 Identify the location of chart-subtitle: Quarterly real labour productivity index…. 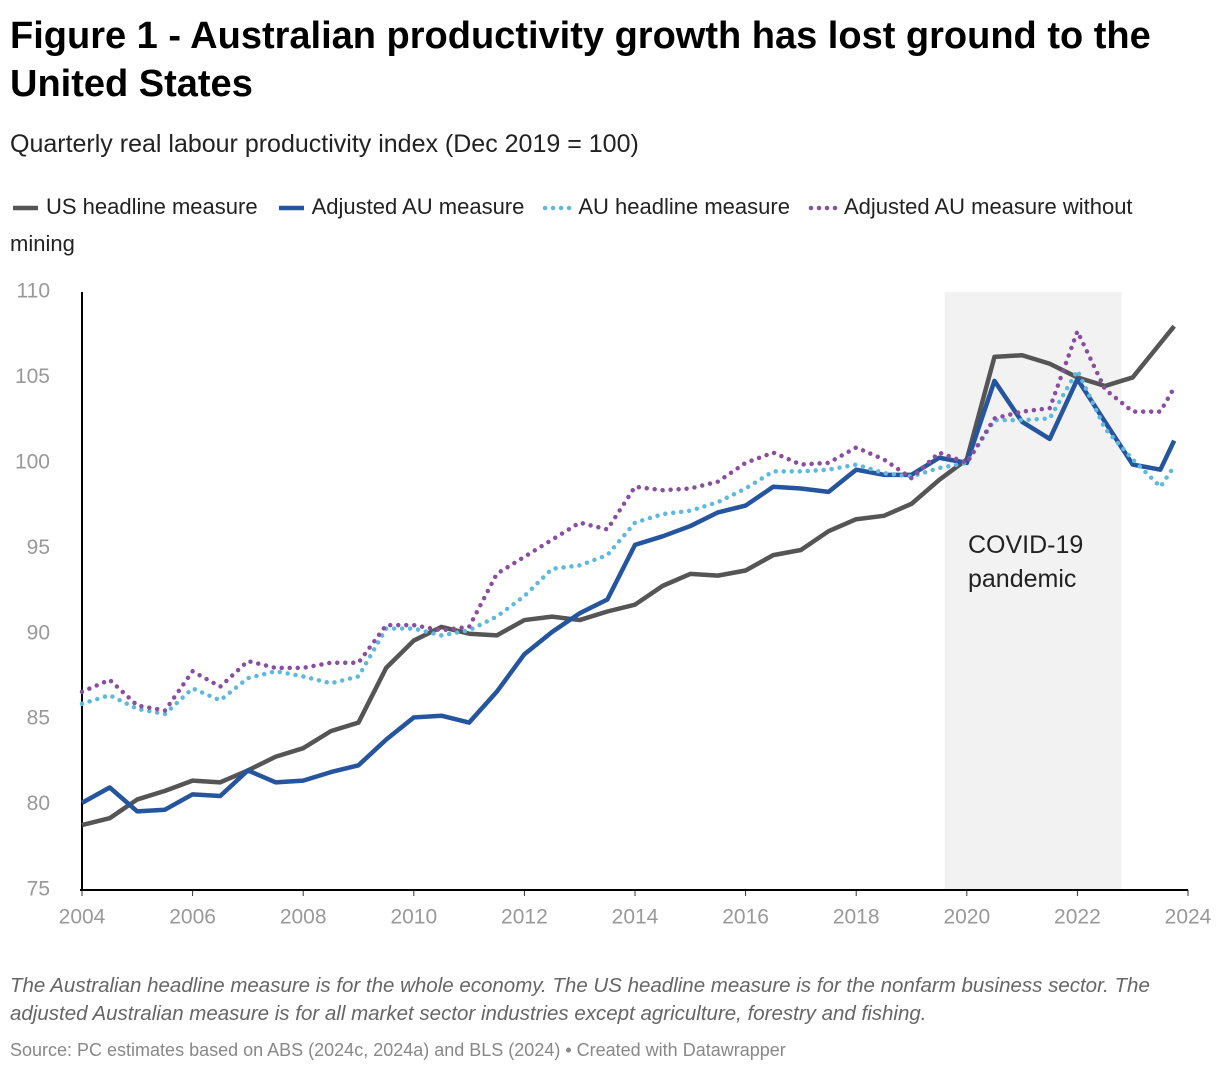
(324, 144).